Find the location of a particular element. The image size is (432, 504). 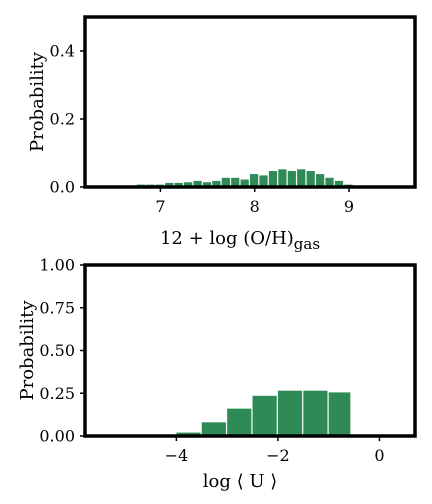

y-tick-label: 0.2 is located at coordinates (62, 119).